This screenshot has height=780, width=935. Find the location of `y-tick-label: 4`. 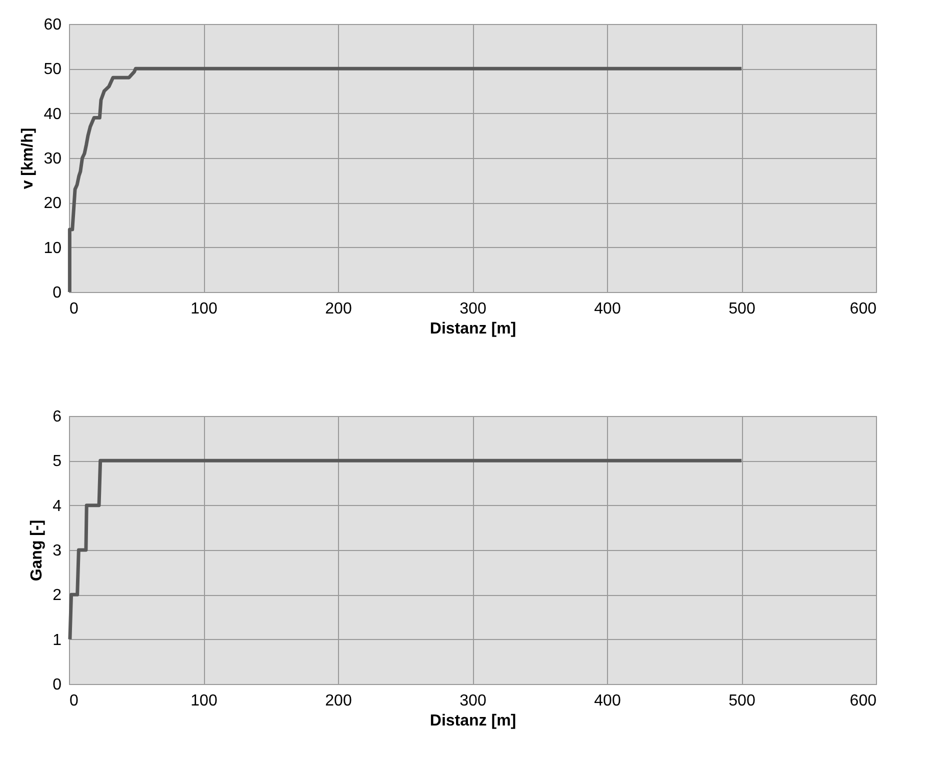

y-tick-label: 4 is located at coordinates (57, 506).